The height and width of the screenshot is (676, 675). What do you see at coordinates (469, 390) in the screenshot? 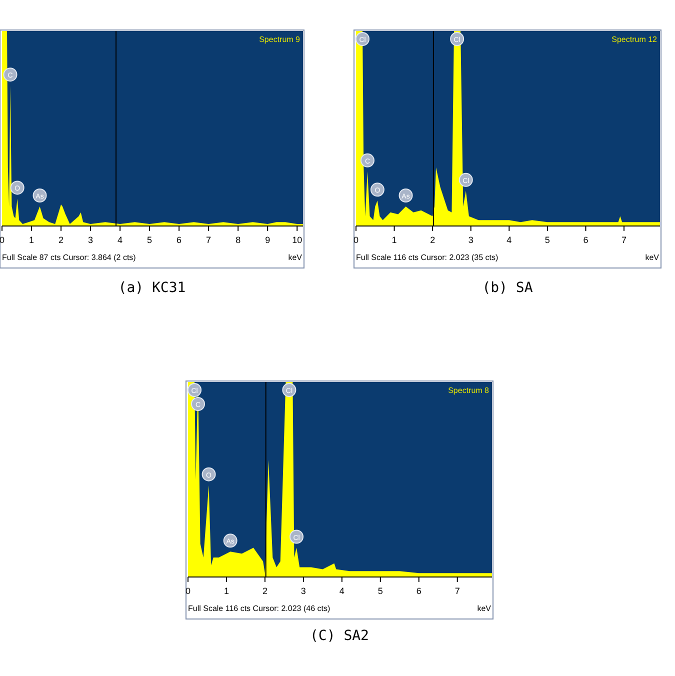
I see `annotation: Spectrum 8` at bounding box center [469, 390].